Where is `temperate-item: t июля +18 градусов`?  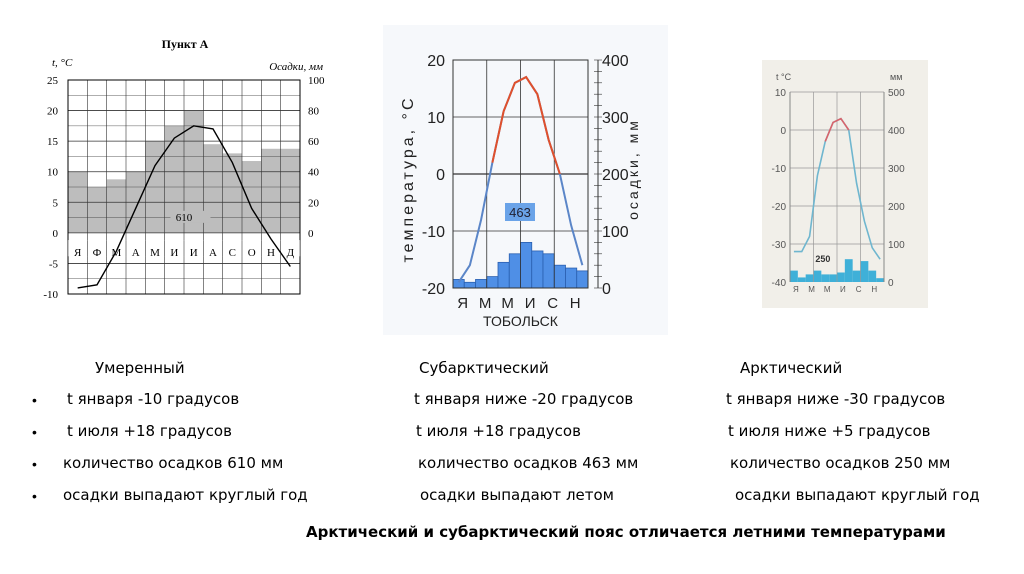
temperate-item: t июля +18 градусов is located at coordinates (149, 431).